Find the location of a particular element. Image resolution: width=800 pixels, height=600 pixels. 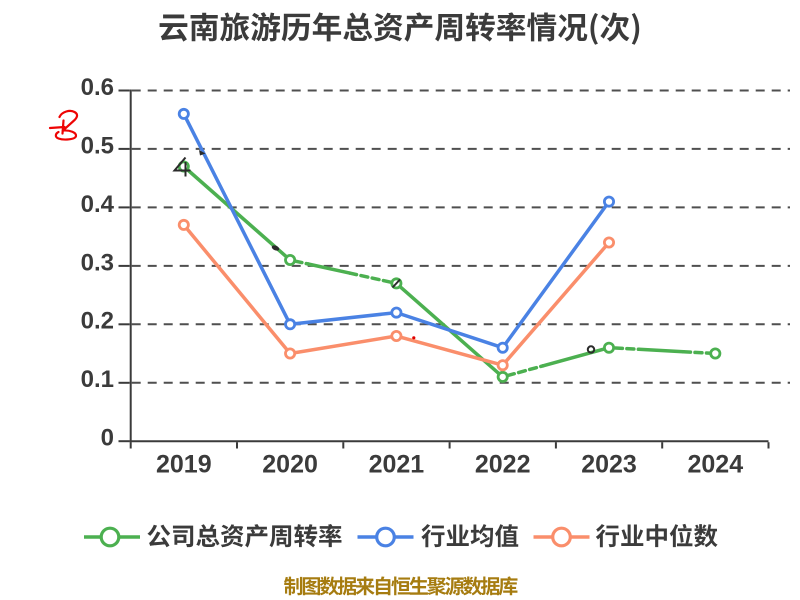

svg-text: 0 is located at coordinates (107, 438).